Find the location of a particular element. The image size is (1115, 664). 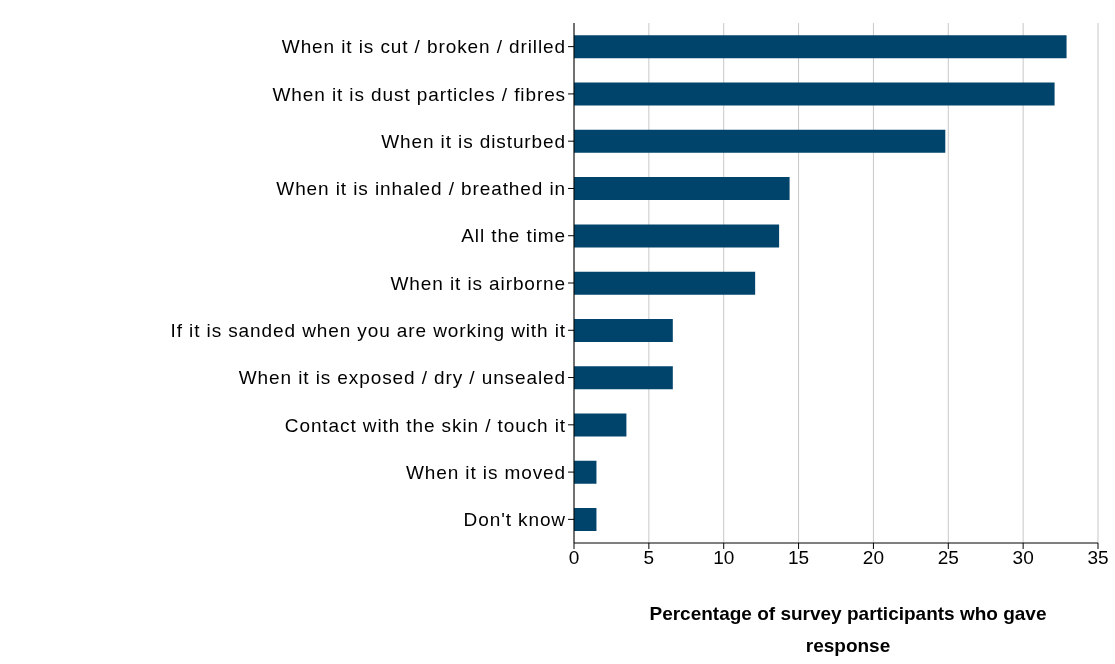

y-tick-label: When it is airborne is located at coordinates (478, 283).